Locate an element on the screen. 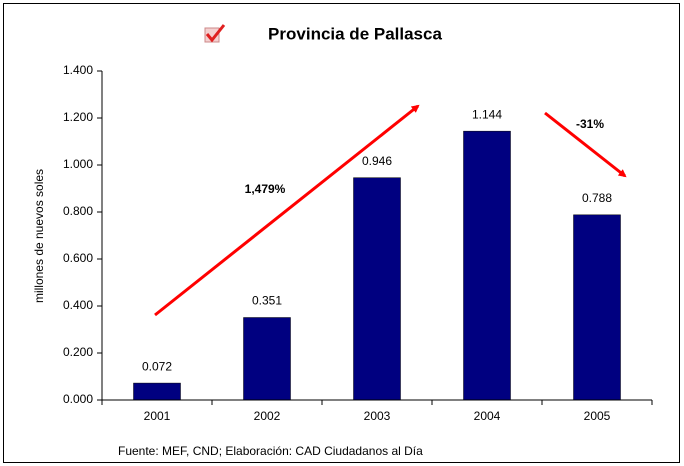 This screenshot has width=684, height=466. chart-title: Provincia de Pallasca is located at coordinates (355, 33).